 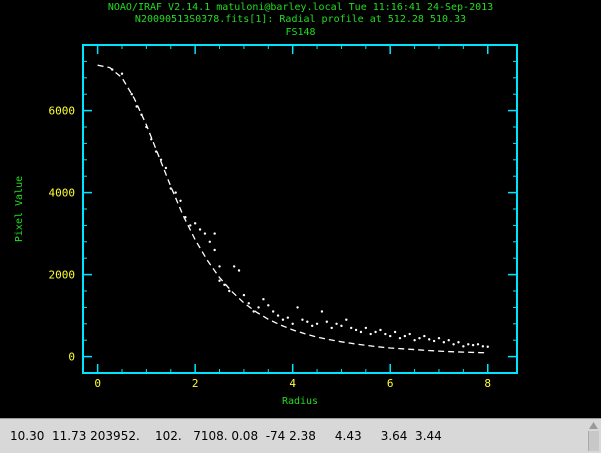 What do you see at coordinates (300, 32) in the screenshot?
I see `plot-title-line-3: FS148` at bounding box center [300, 32].